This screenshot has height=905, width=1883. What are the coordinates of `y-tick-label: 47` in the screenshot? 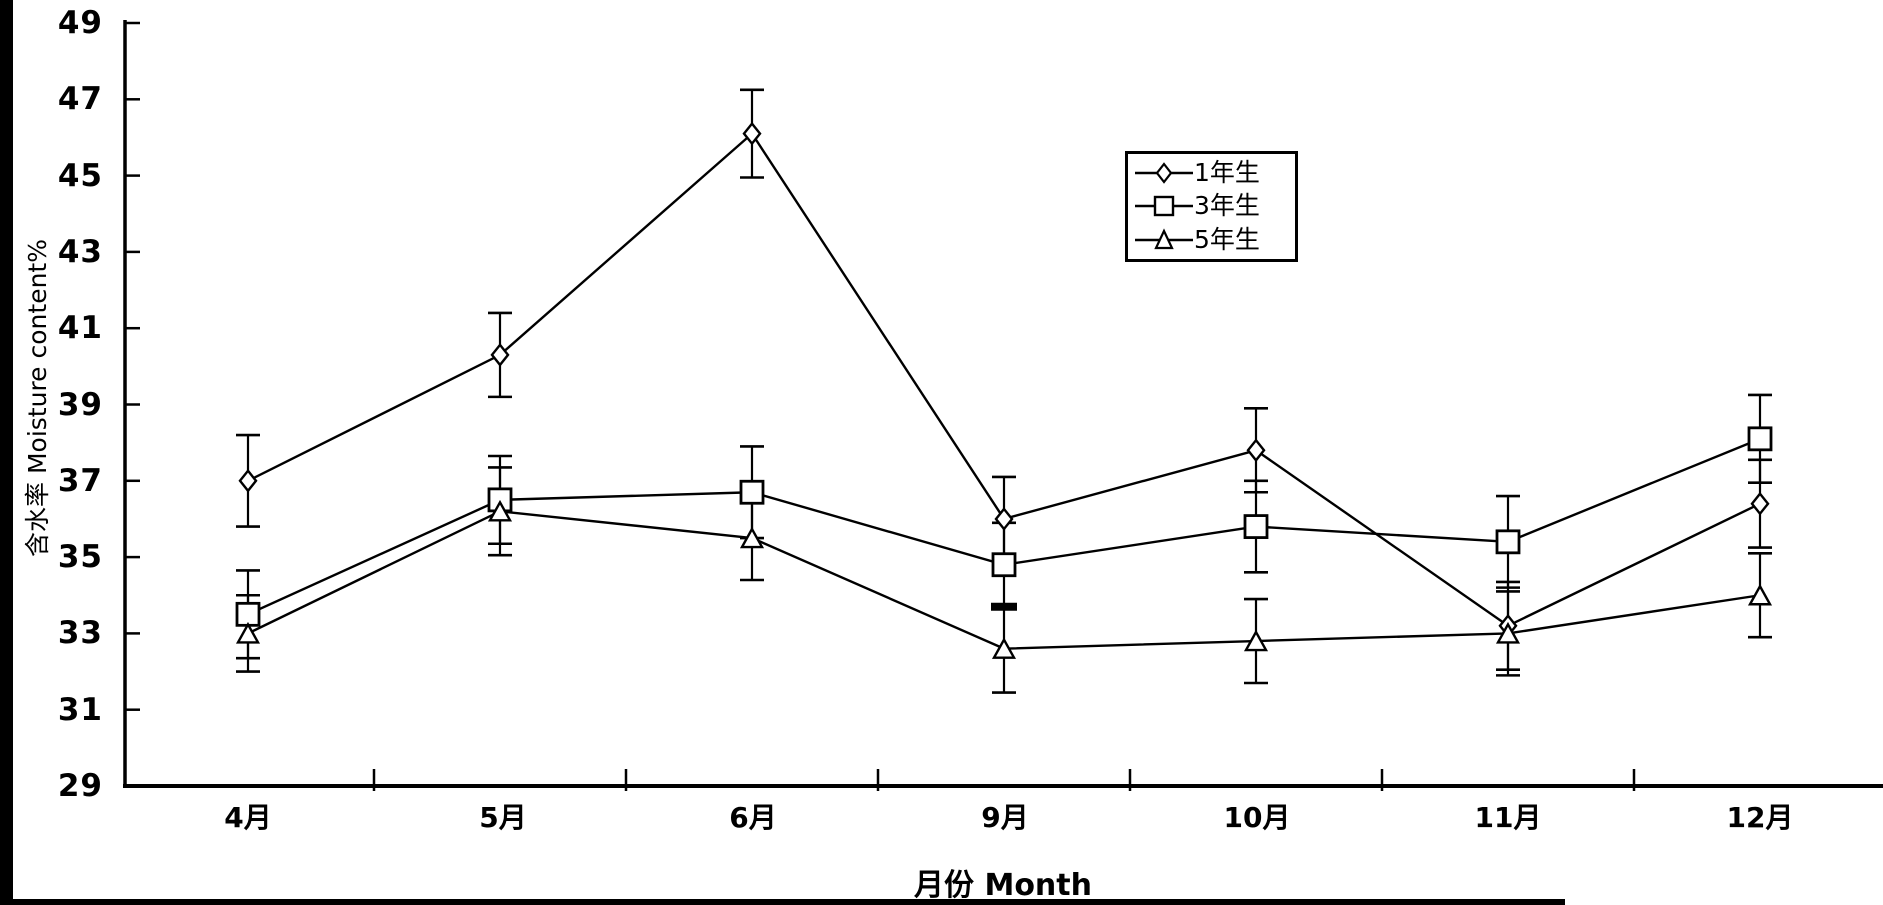 It's located at (80, 99).